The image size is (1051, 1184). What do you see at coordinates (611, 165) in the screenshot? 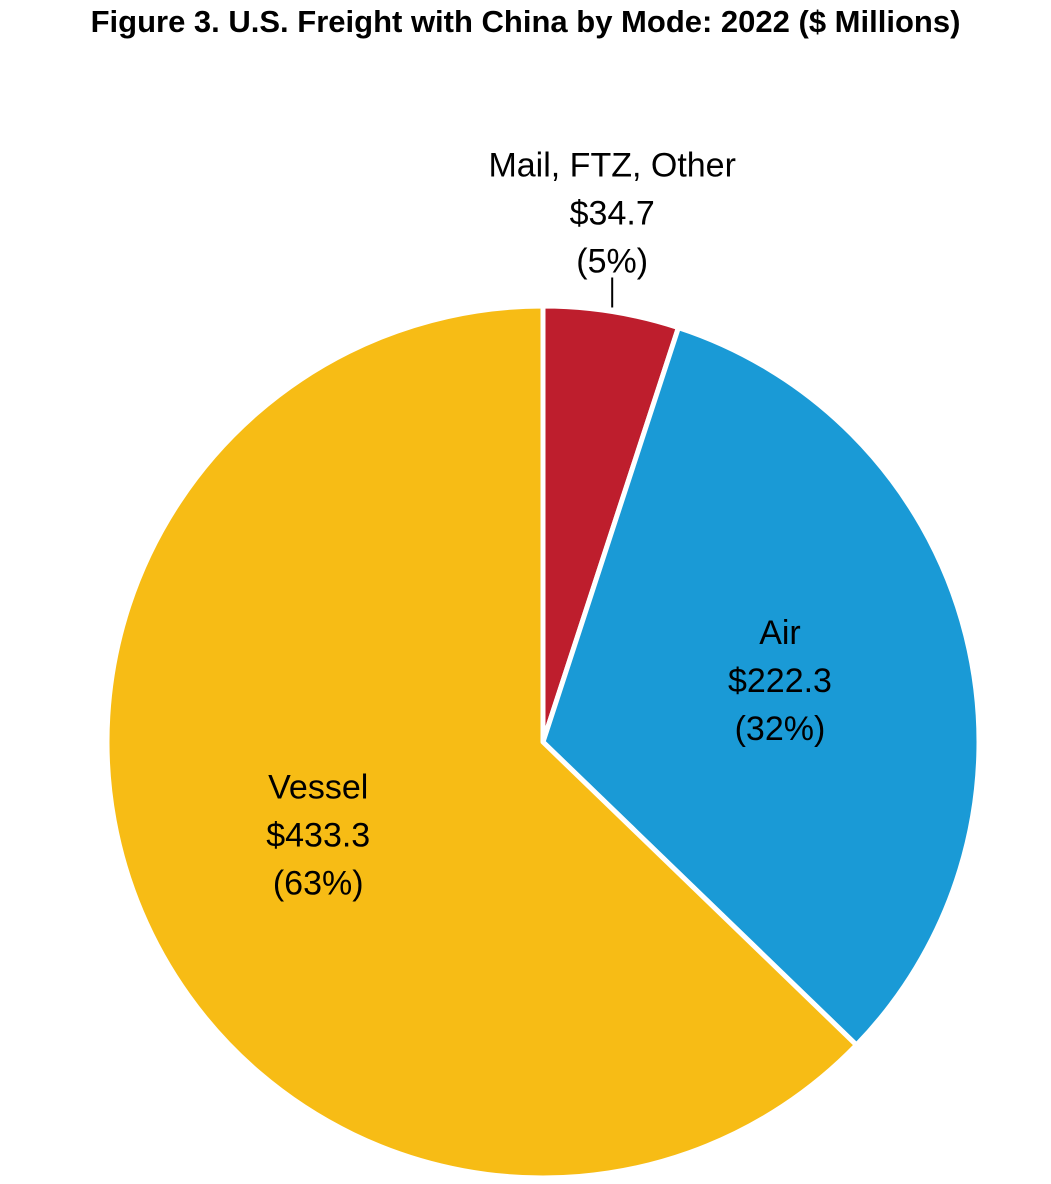
I see `slice-label-name-mail-ftz-other: Mail, FTZ, Other` at bounding box center [611, 165].